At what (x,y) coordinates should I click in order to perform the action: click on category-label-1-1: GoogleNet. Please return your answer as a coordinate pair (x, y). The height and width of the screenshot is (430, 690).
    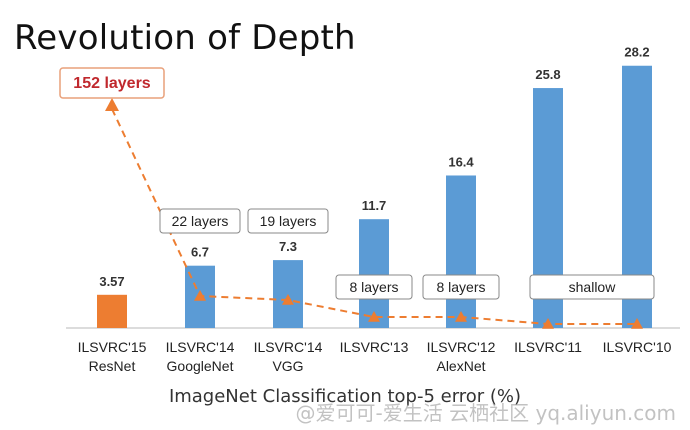
    Looking at the image, I should click on (200, 366).